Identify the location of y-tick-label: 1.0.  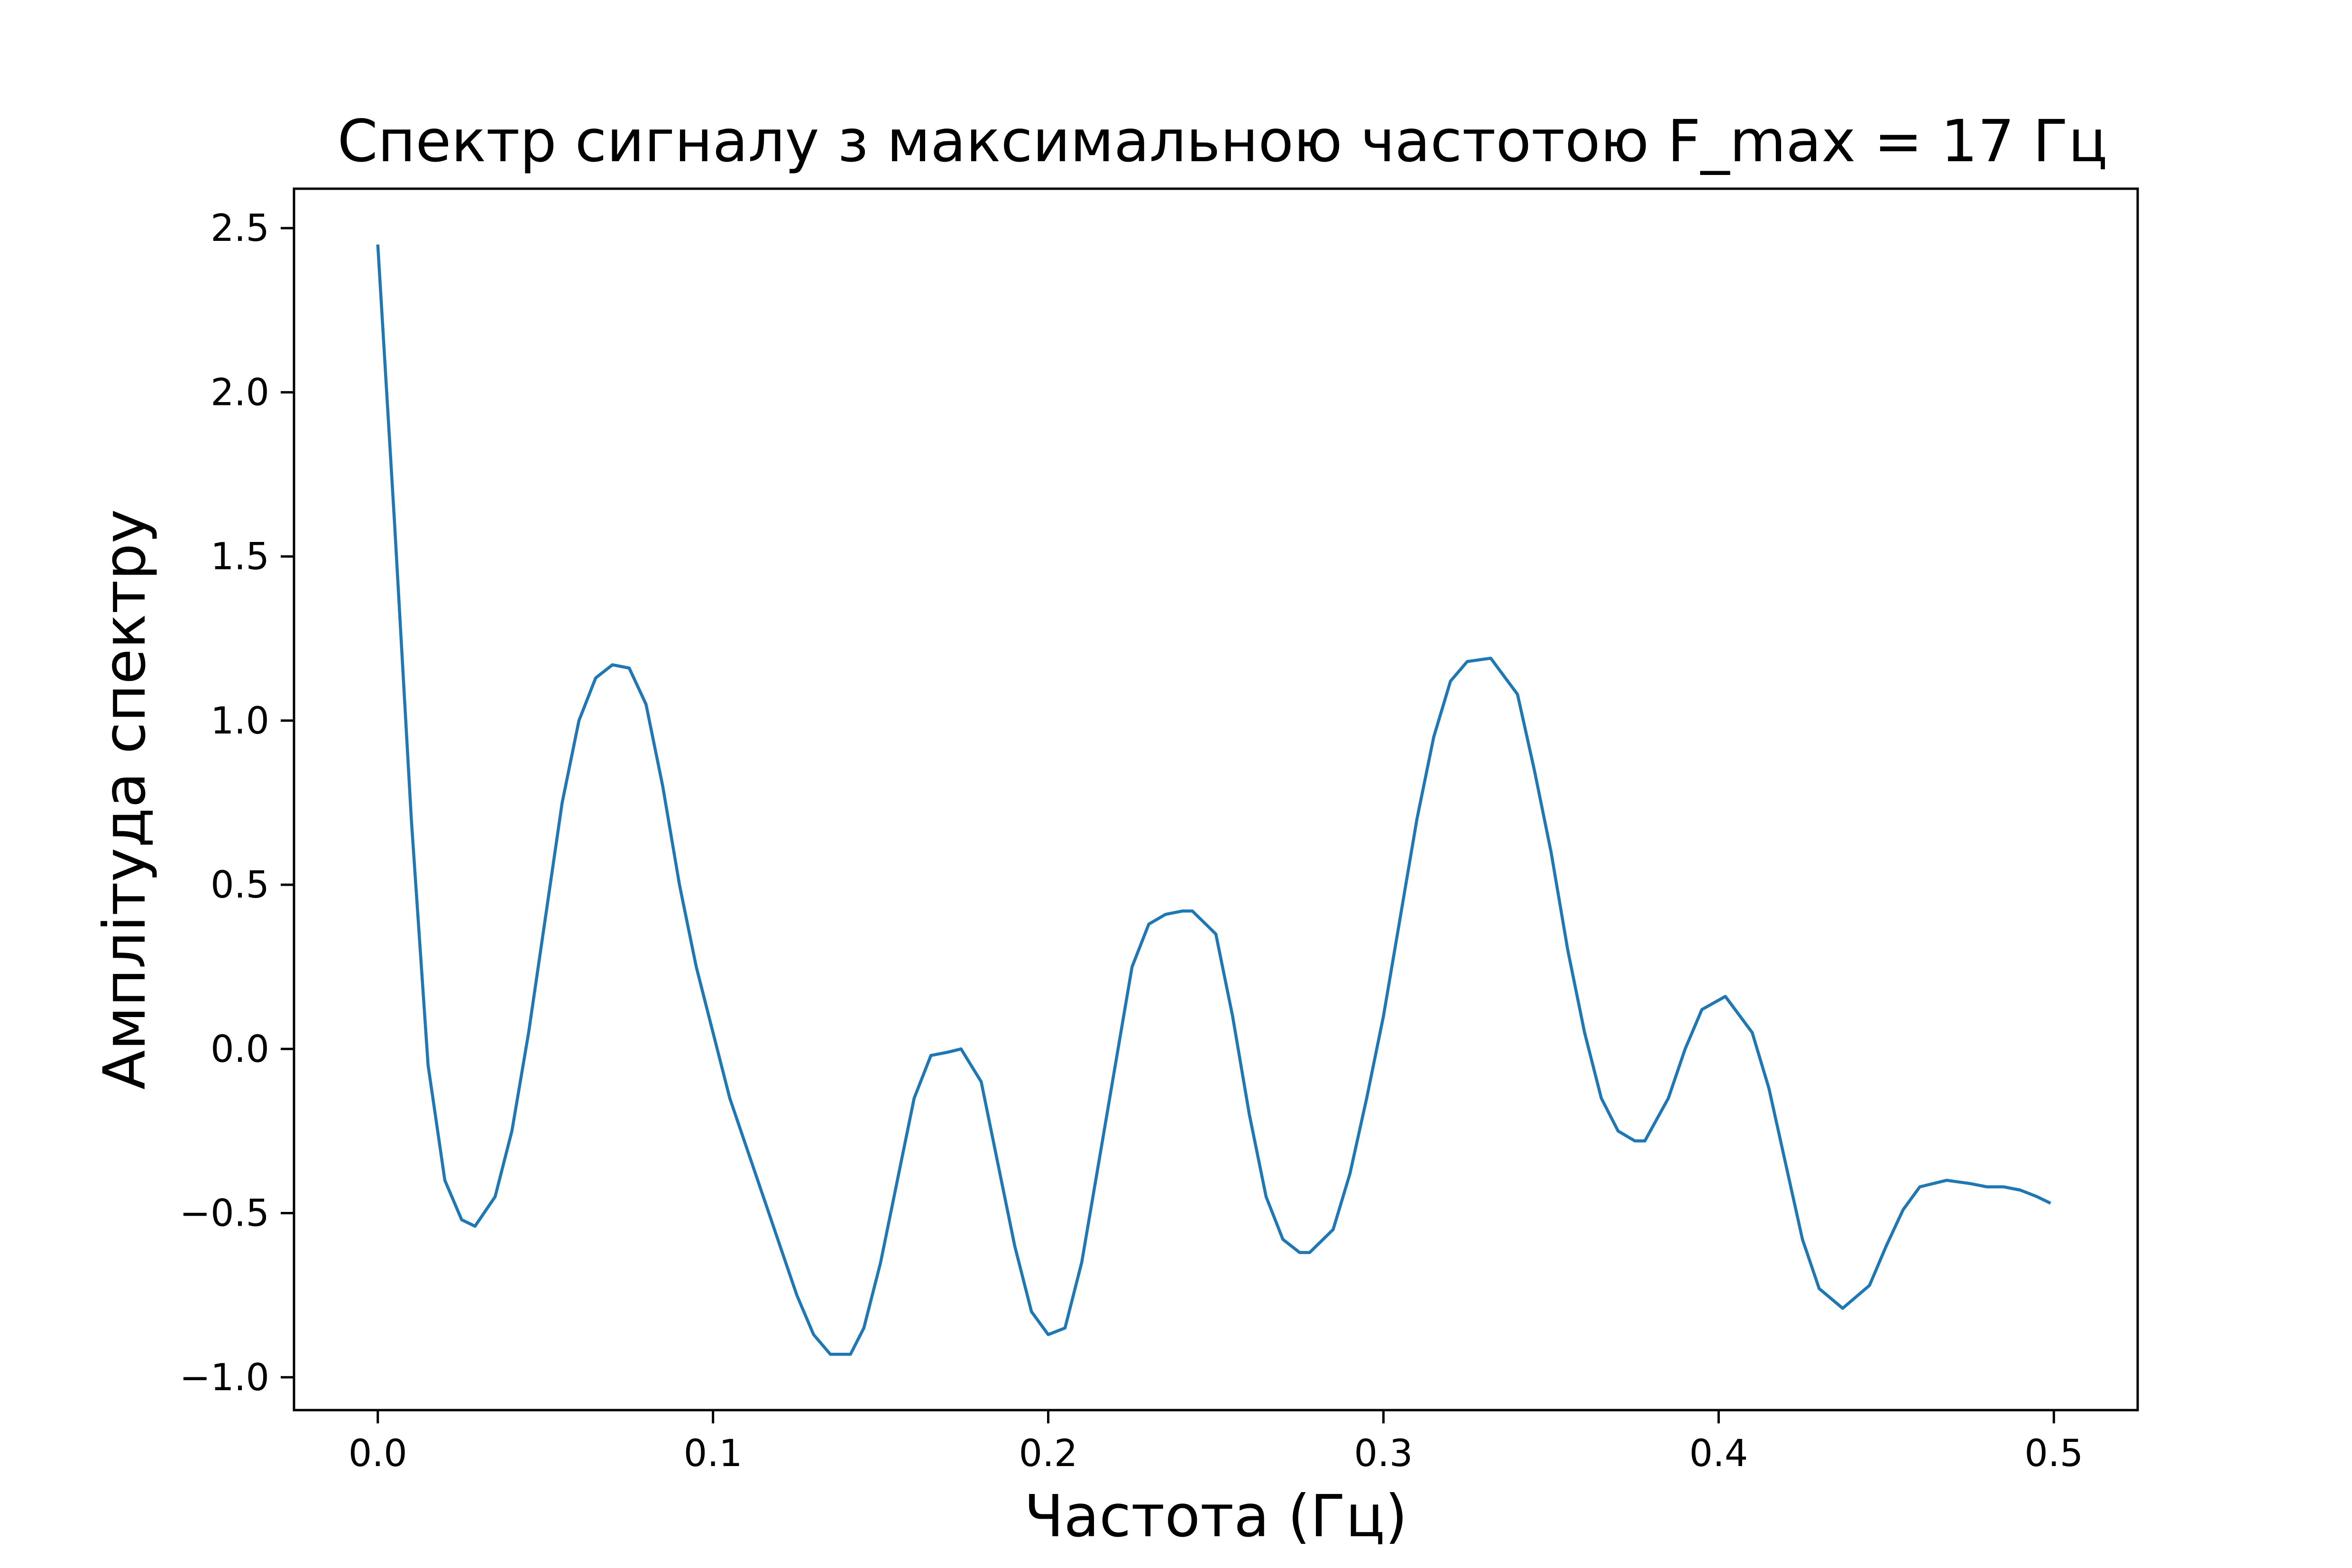
(240, 721).